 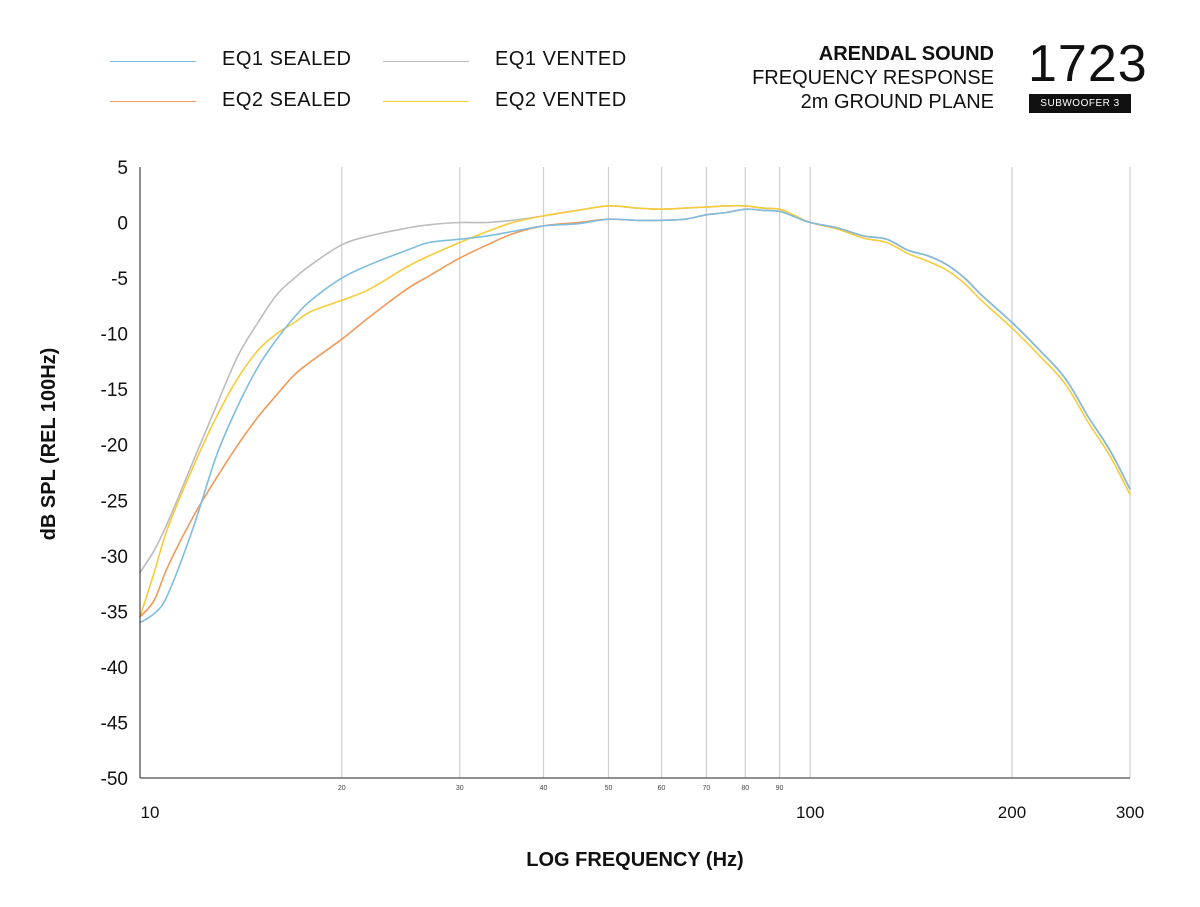 What do you see at coordinates (906, 54) in the screenshot?
I see `brand-name: ARENDAL SOUND` at bounding box center [906, 54].